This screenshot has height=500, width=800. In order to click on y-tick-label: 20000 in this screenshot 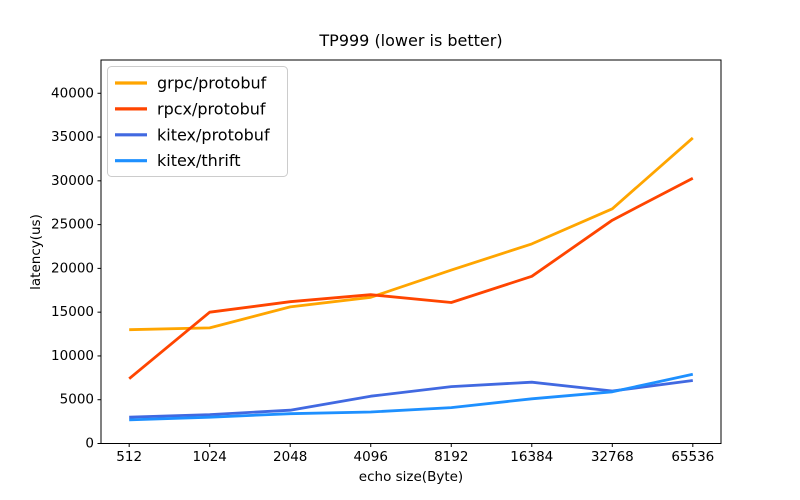, I will do `click(72, 268)`.